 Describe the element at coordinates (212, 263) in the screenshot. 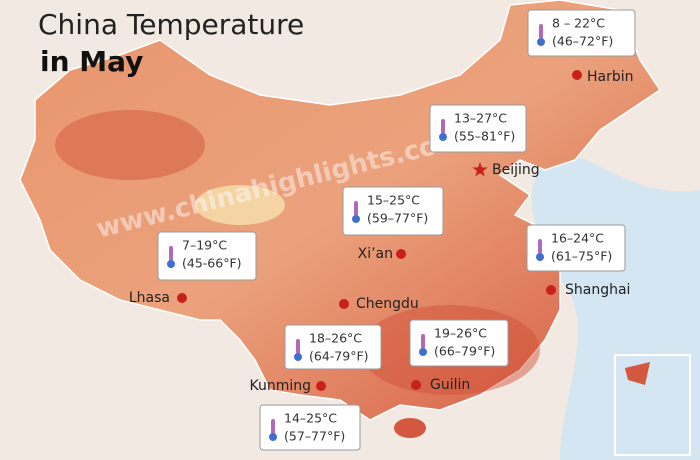

I see `temp-fahrenheit: (45-66°F)` at that location.